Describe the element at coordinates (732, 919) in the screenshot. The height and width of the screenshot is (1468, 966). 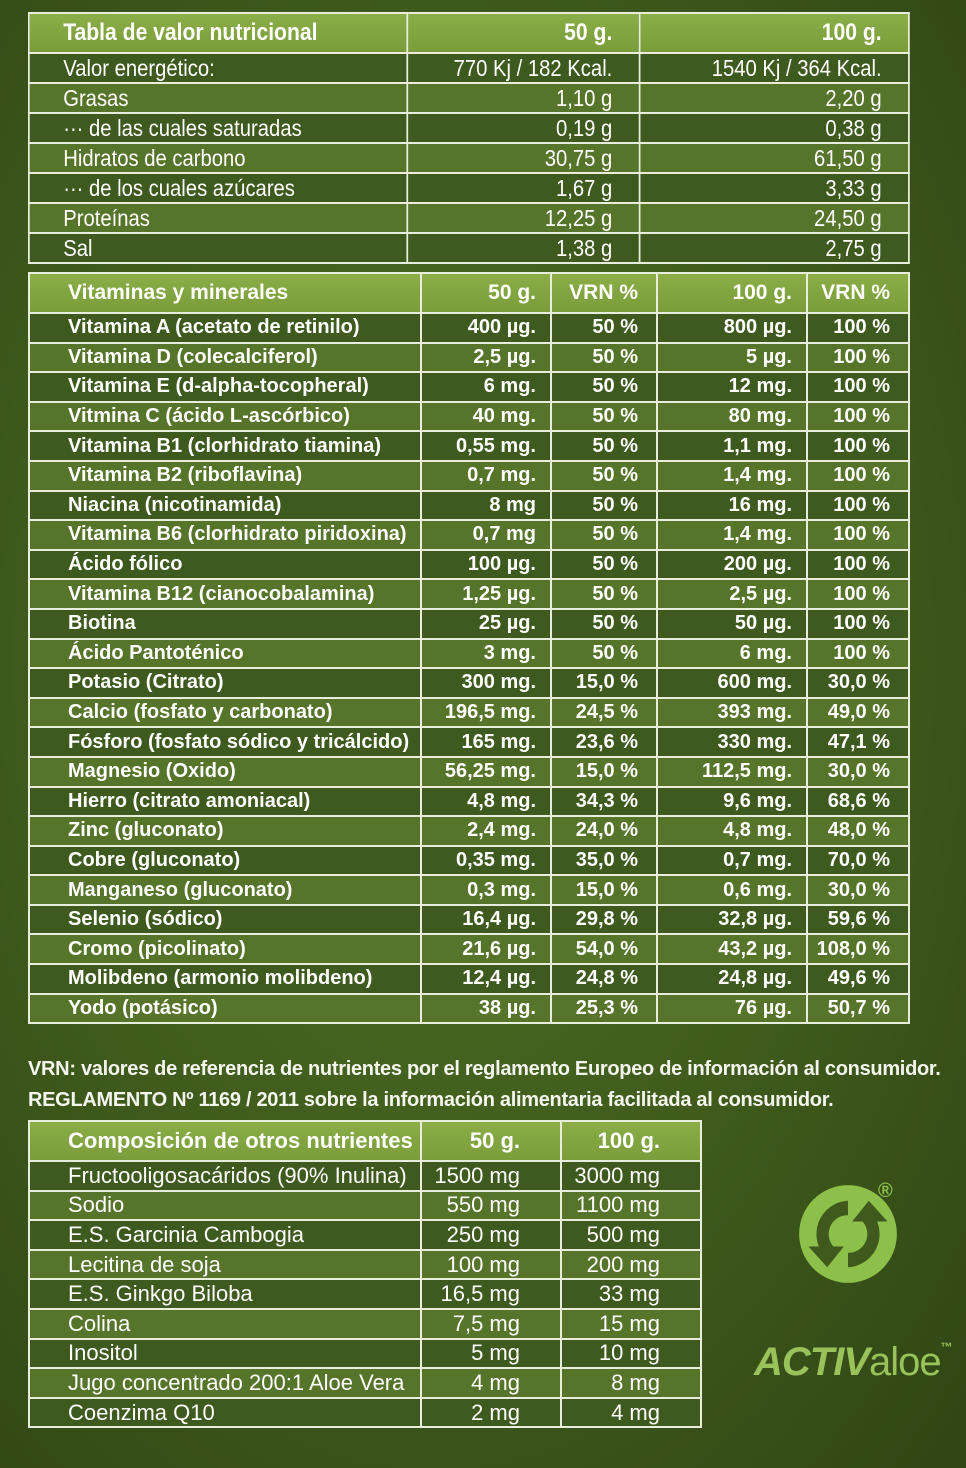
I see `nutrient-value-v100: 32,8 µg.` at that location.